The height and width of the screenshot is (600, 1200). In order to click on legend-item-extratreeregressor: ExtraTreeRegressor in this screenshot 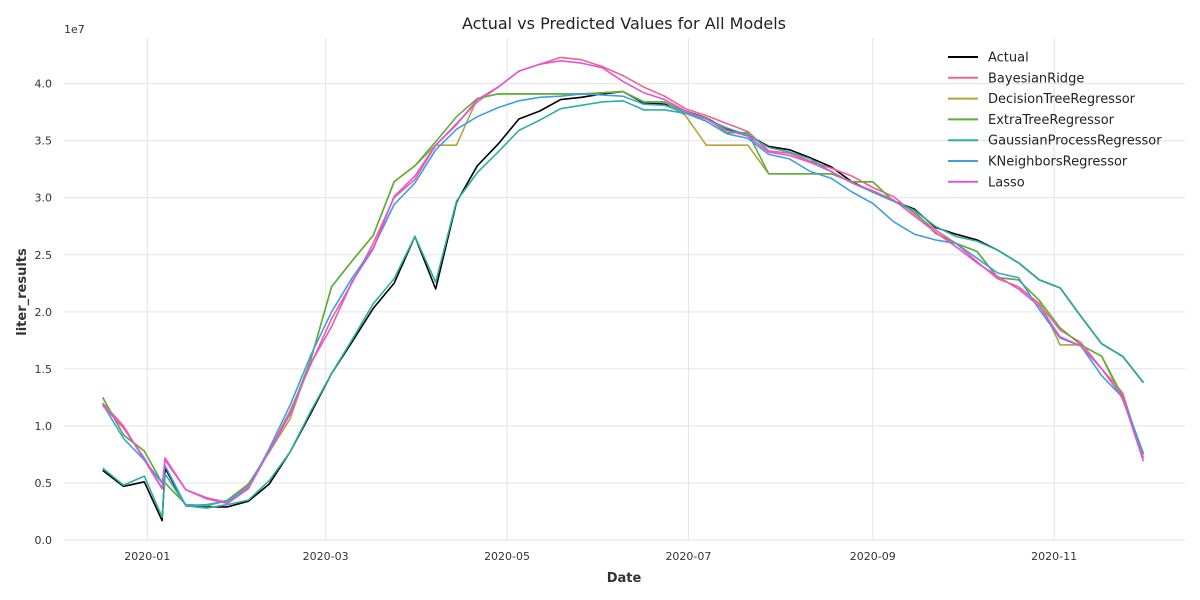, I will do `click(1031, 120)`.